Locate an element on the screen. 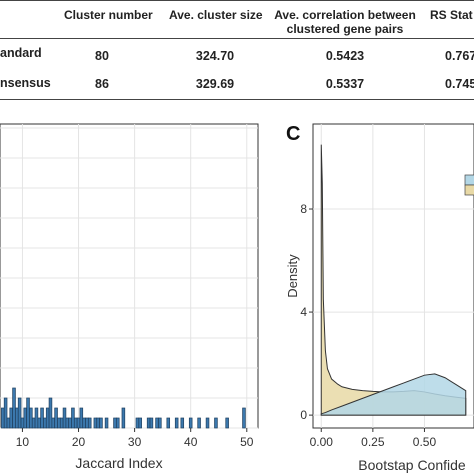  density-axis-ticks: 0 4 8 0.00 0.25 0.50 is located at coordinates (368, 325).